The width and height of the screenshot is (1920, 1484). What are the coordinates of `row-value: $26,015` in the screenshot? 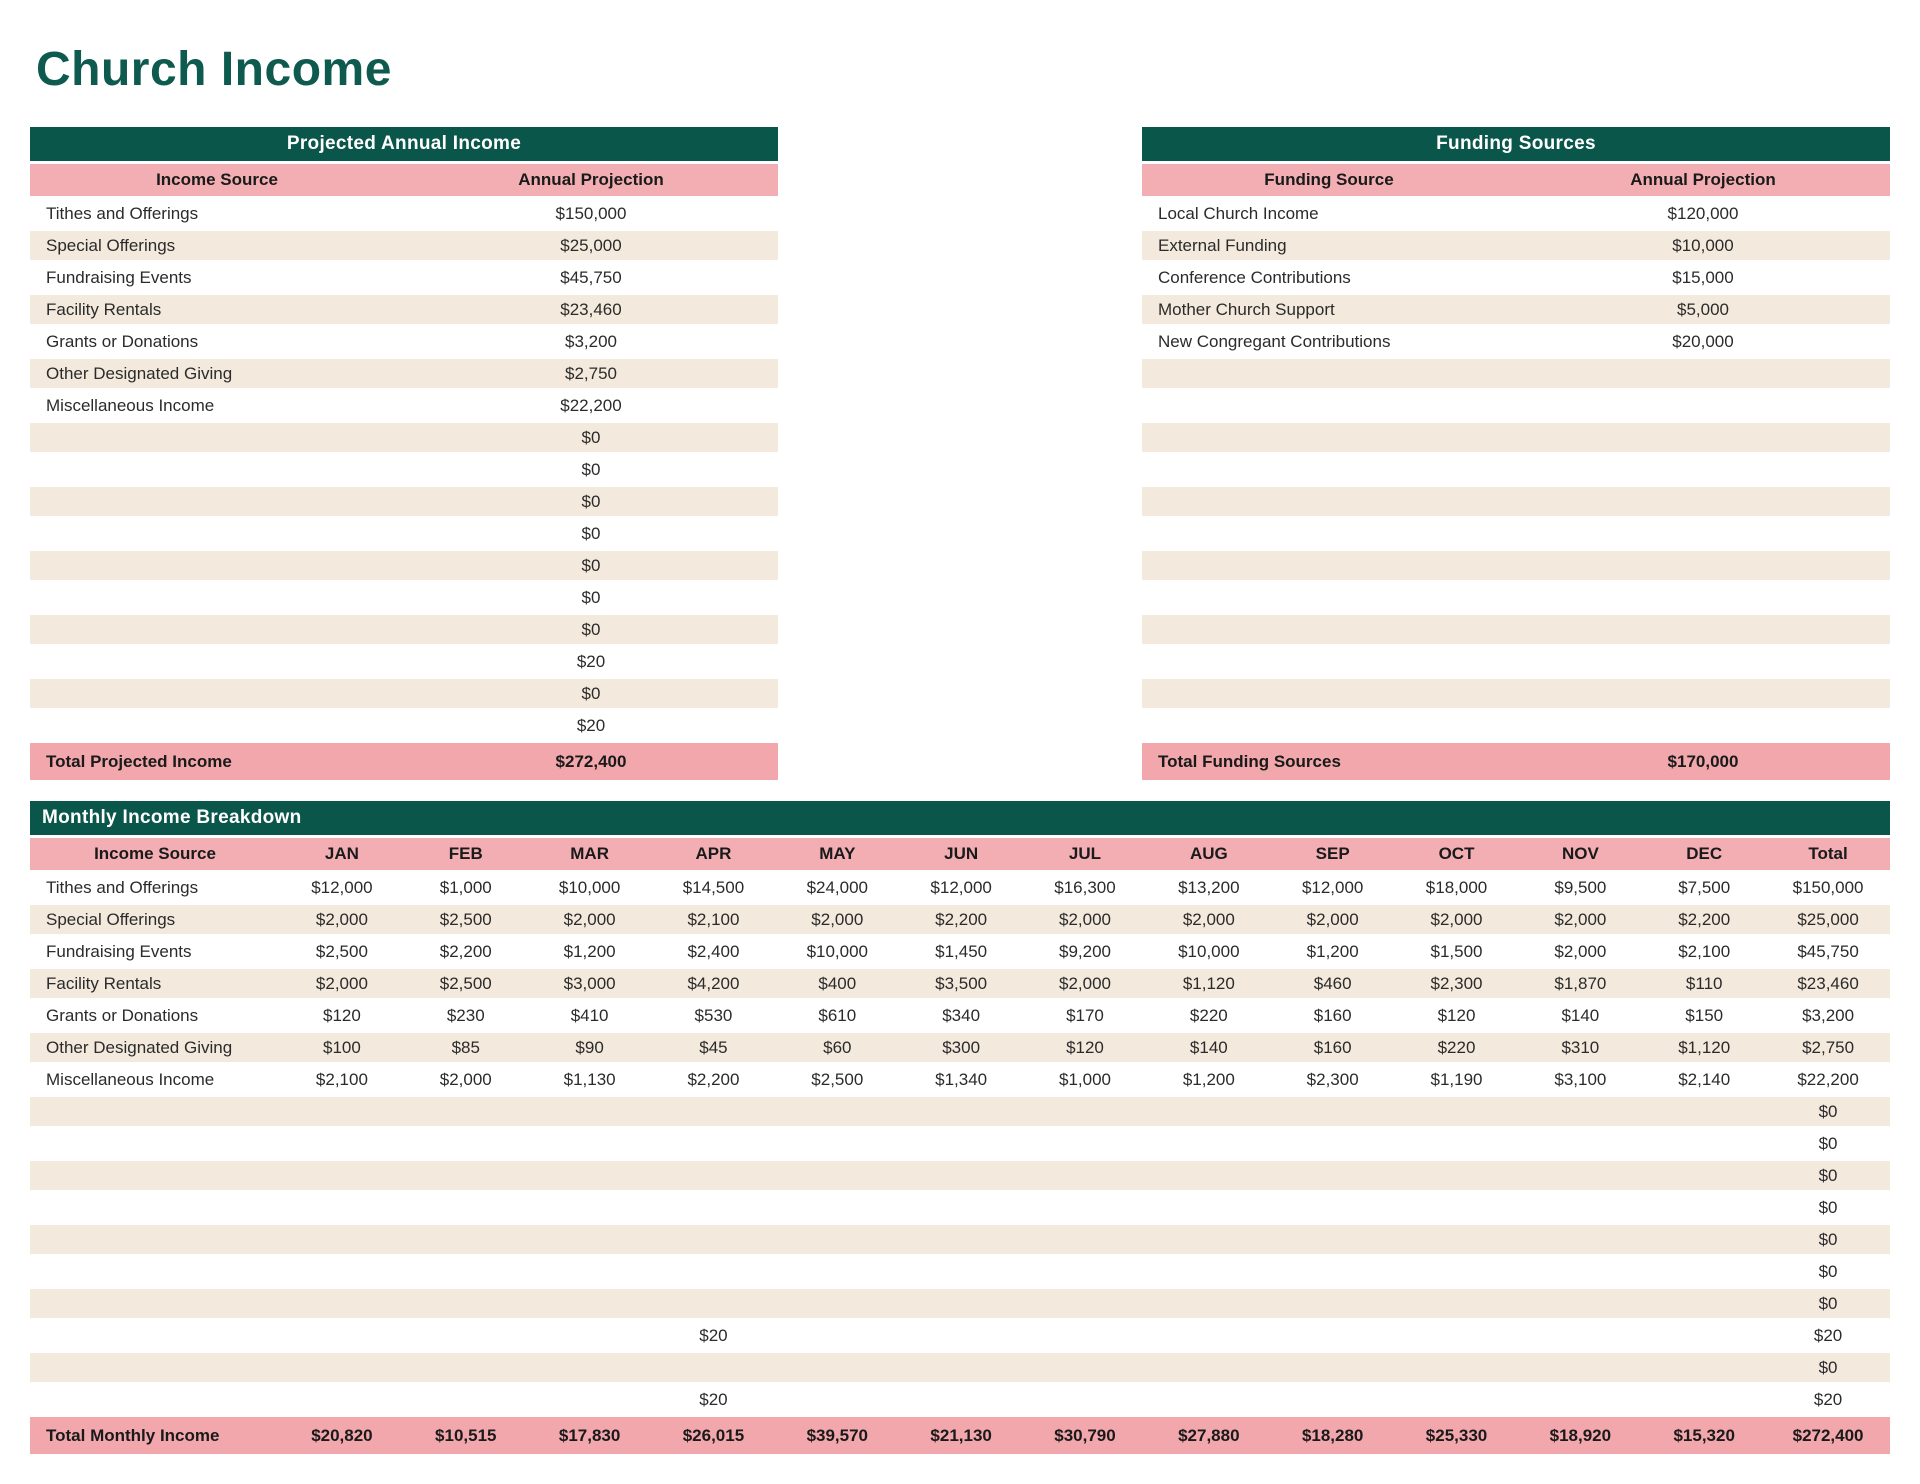 It's located at (713, 1437).